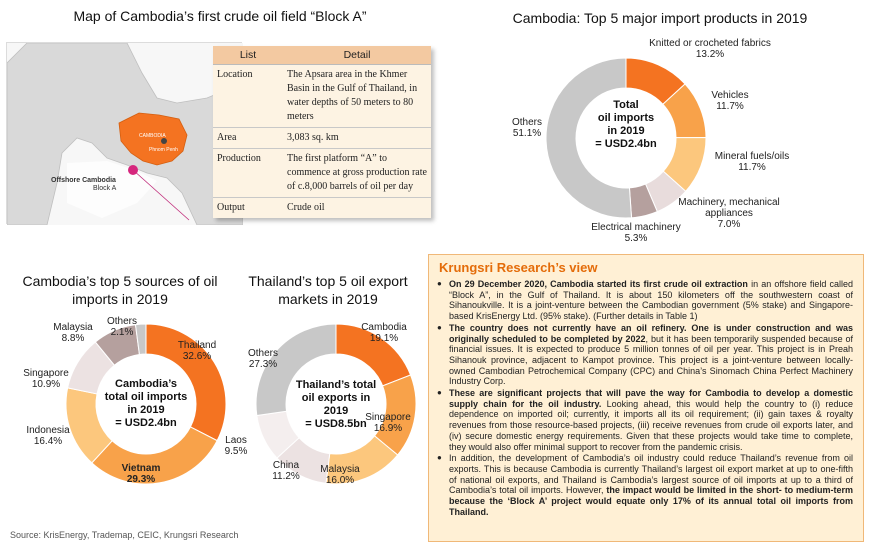 The height and width of the screenshot is (552, 870). Describe the element at coordinates (384, 338) in the screenshot. I see `slice-value: 19.1%` at that location.